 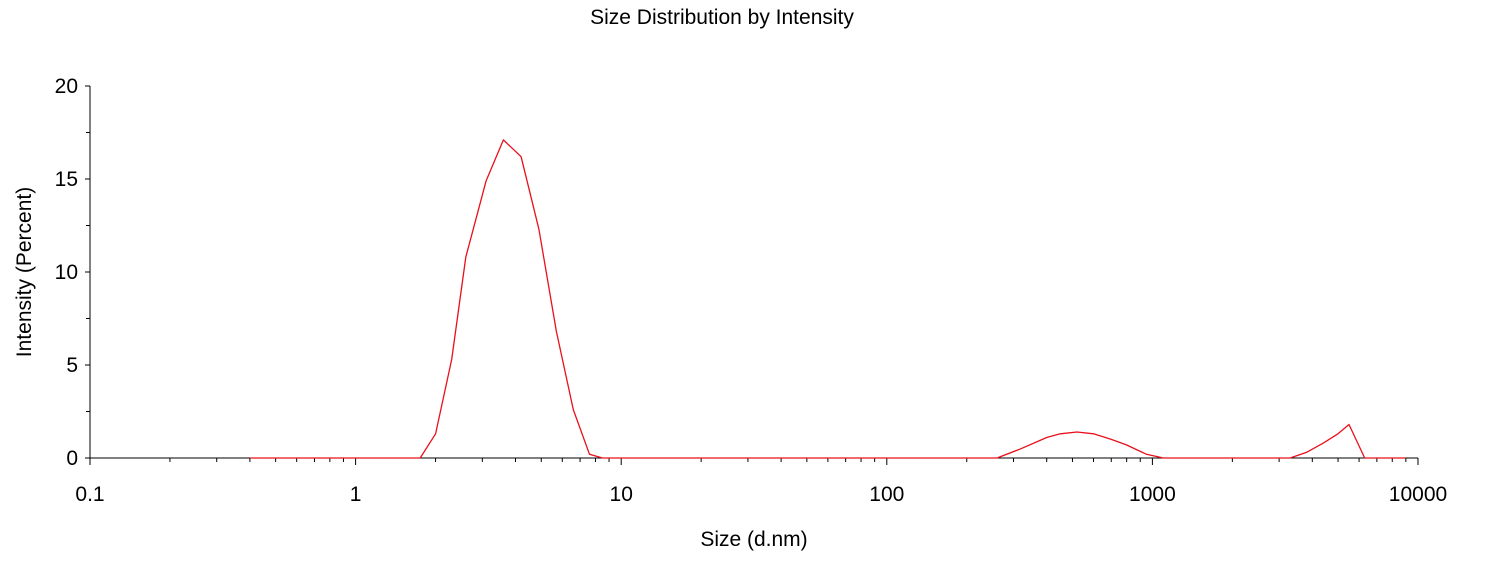 What do you see at coordinates (761, 494) in the screenshot?
I see `x-tick-labels: 0.1 1 10 100 1000 10000` at bounding box center [761, 494].